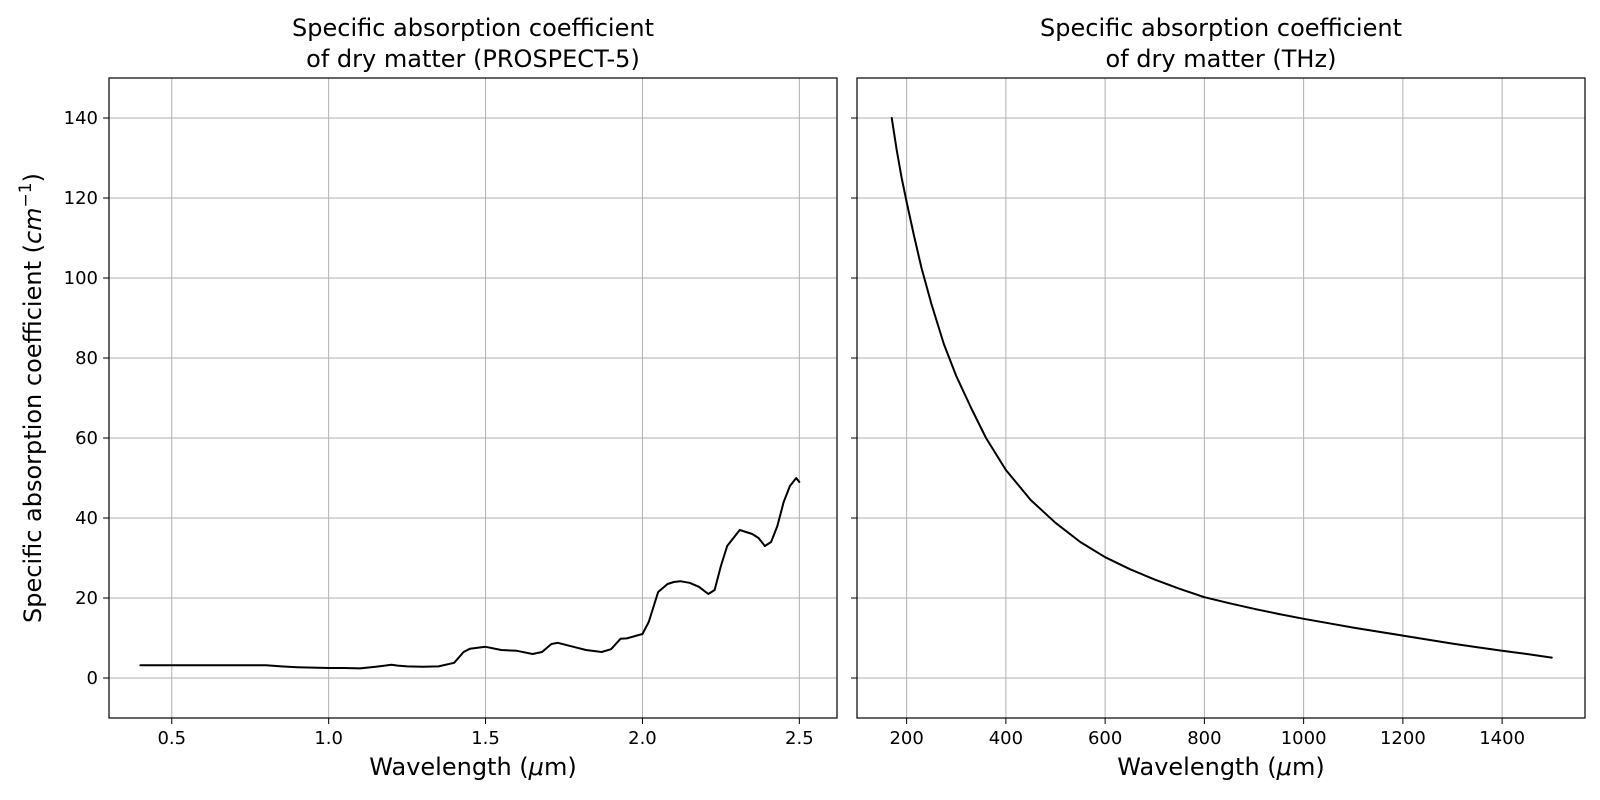 This screenshot has width=1600, height=800. Describe the element at coordinates (81, 278) in the screenshot. I see `panel-prospect5-y-tick-label: 100` at that location.